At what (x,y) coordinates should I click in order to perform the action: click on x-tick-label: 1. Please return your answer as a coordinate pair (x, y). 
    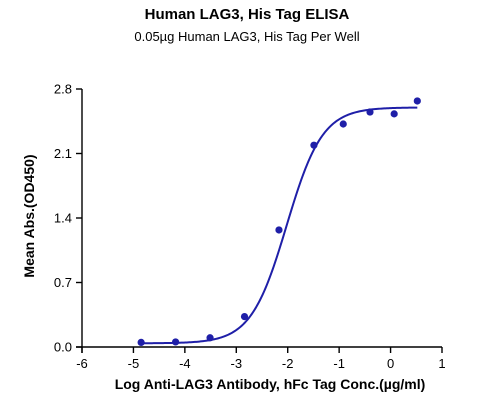
    Looking at the image, I should click on (441, 363).